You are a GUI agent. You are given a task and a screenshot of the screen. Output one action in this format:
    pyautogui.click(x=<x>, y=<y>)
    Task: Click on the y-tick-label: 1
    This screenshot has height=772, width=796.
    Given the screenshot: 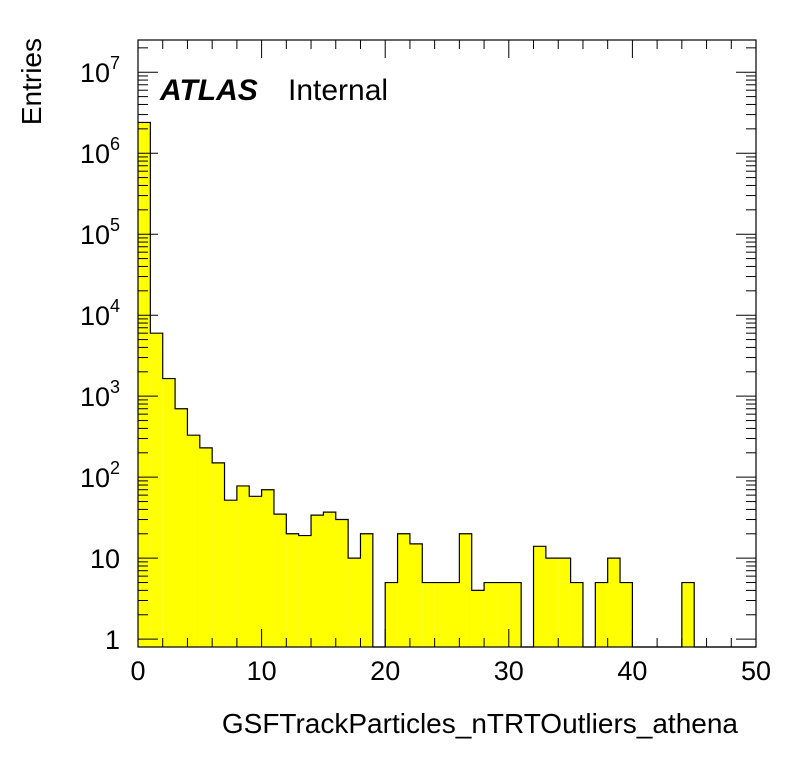 What is the action you would take?
    pyautogui.click(x=112, y=640)
    